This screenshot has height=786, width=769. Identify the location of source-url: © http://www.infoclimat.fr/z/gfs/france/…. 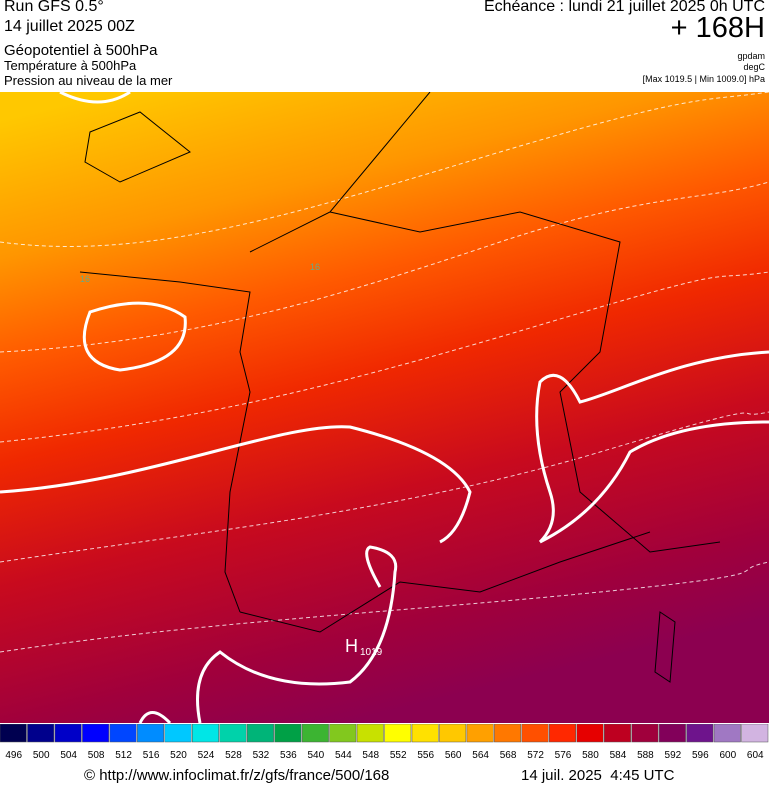
(237, 775).